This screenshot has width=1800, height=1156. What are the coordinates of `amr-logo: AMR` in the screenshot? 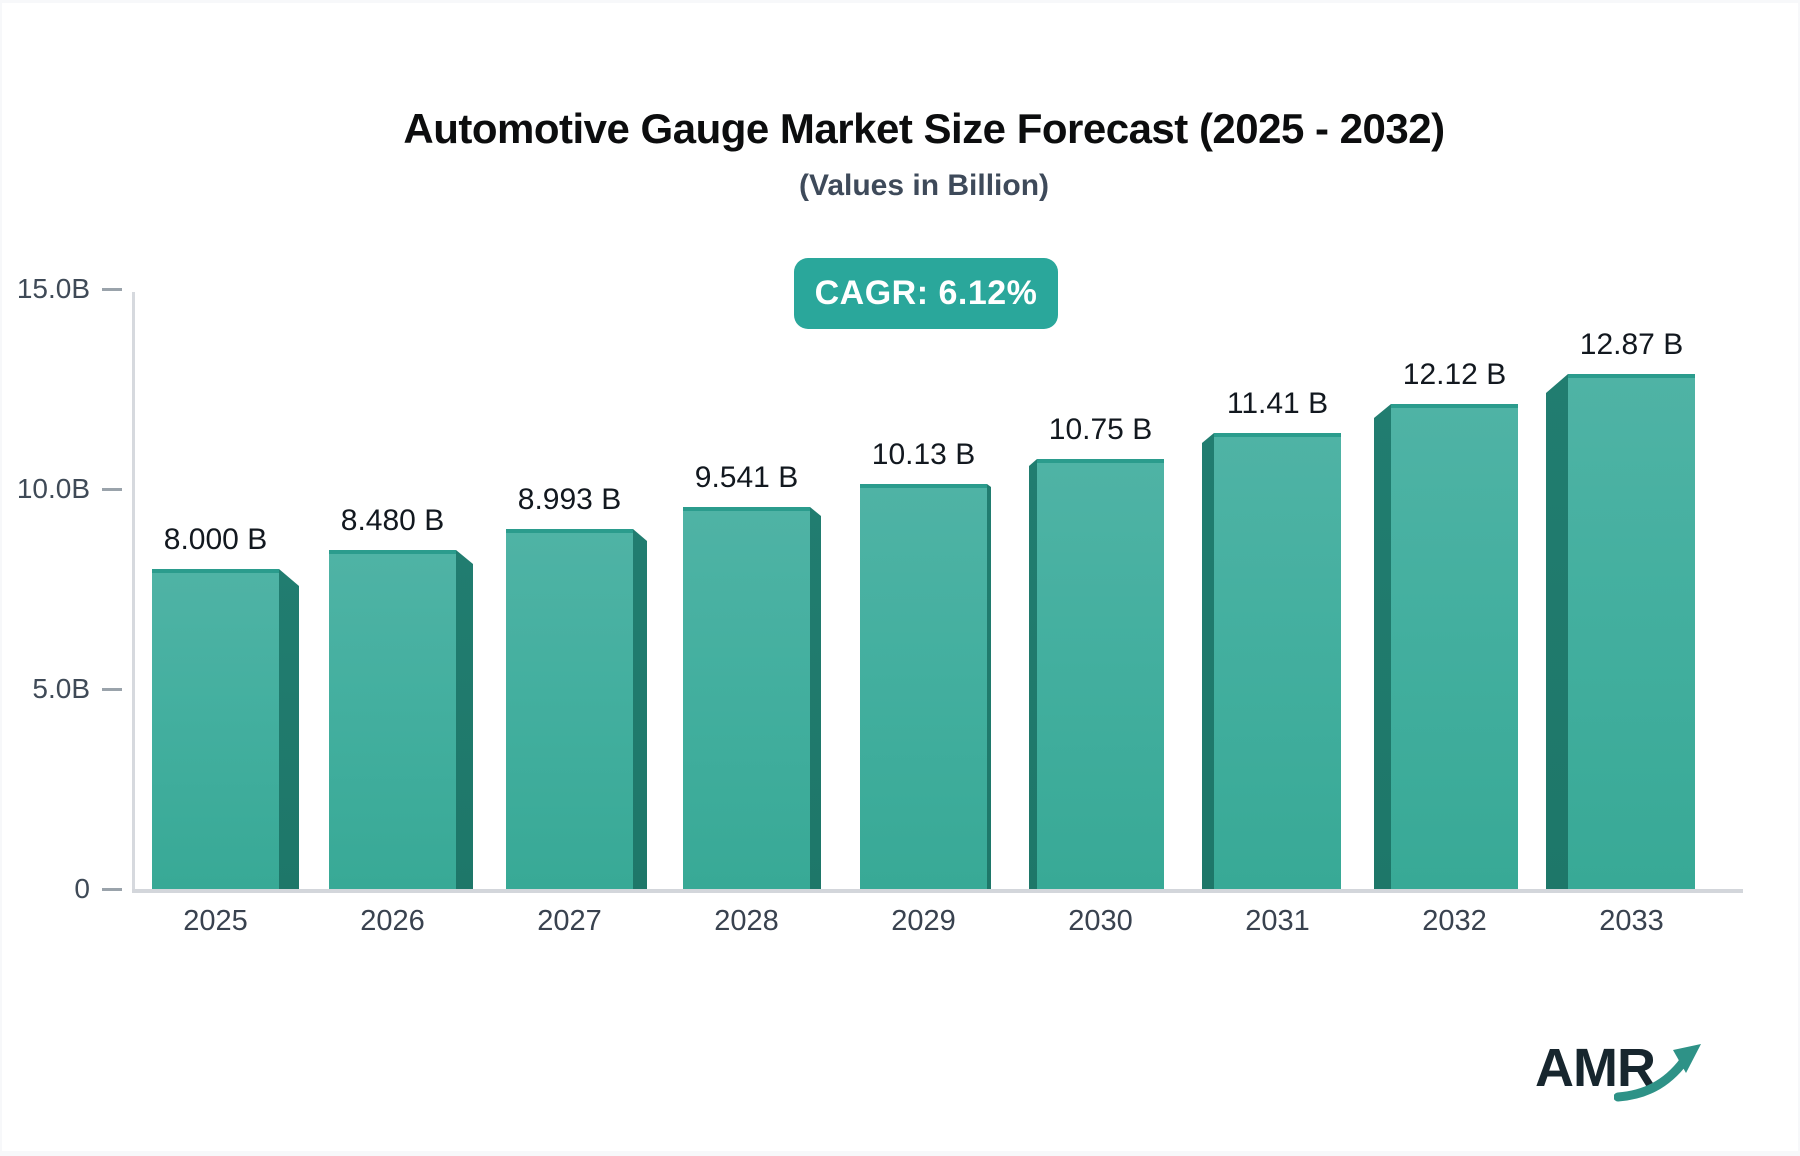 It's located at (1620, 1072).